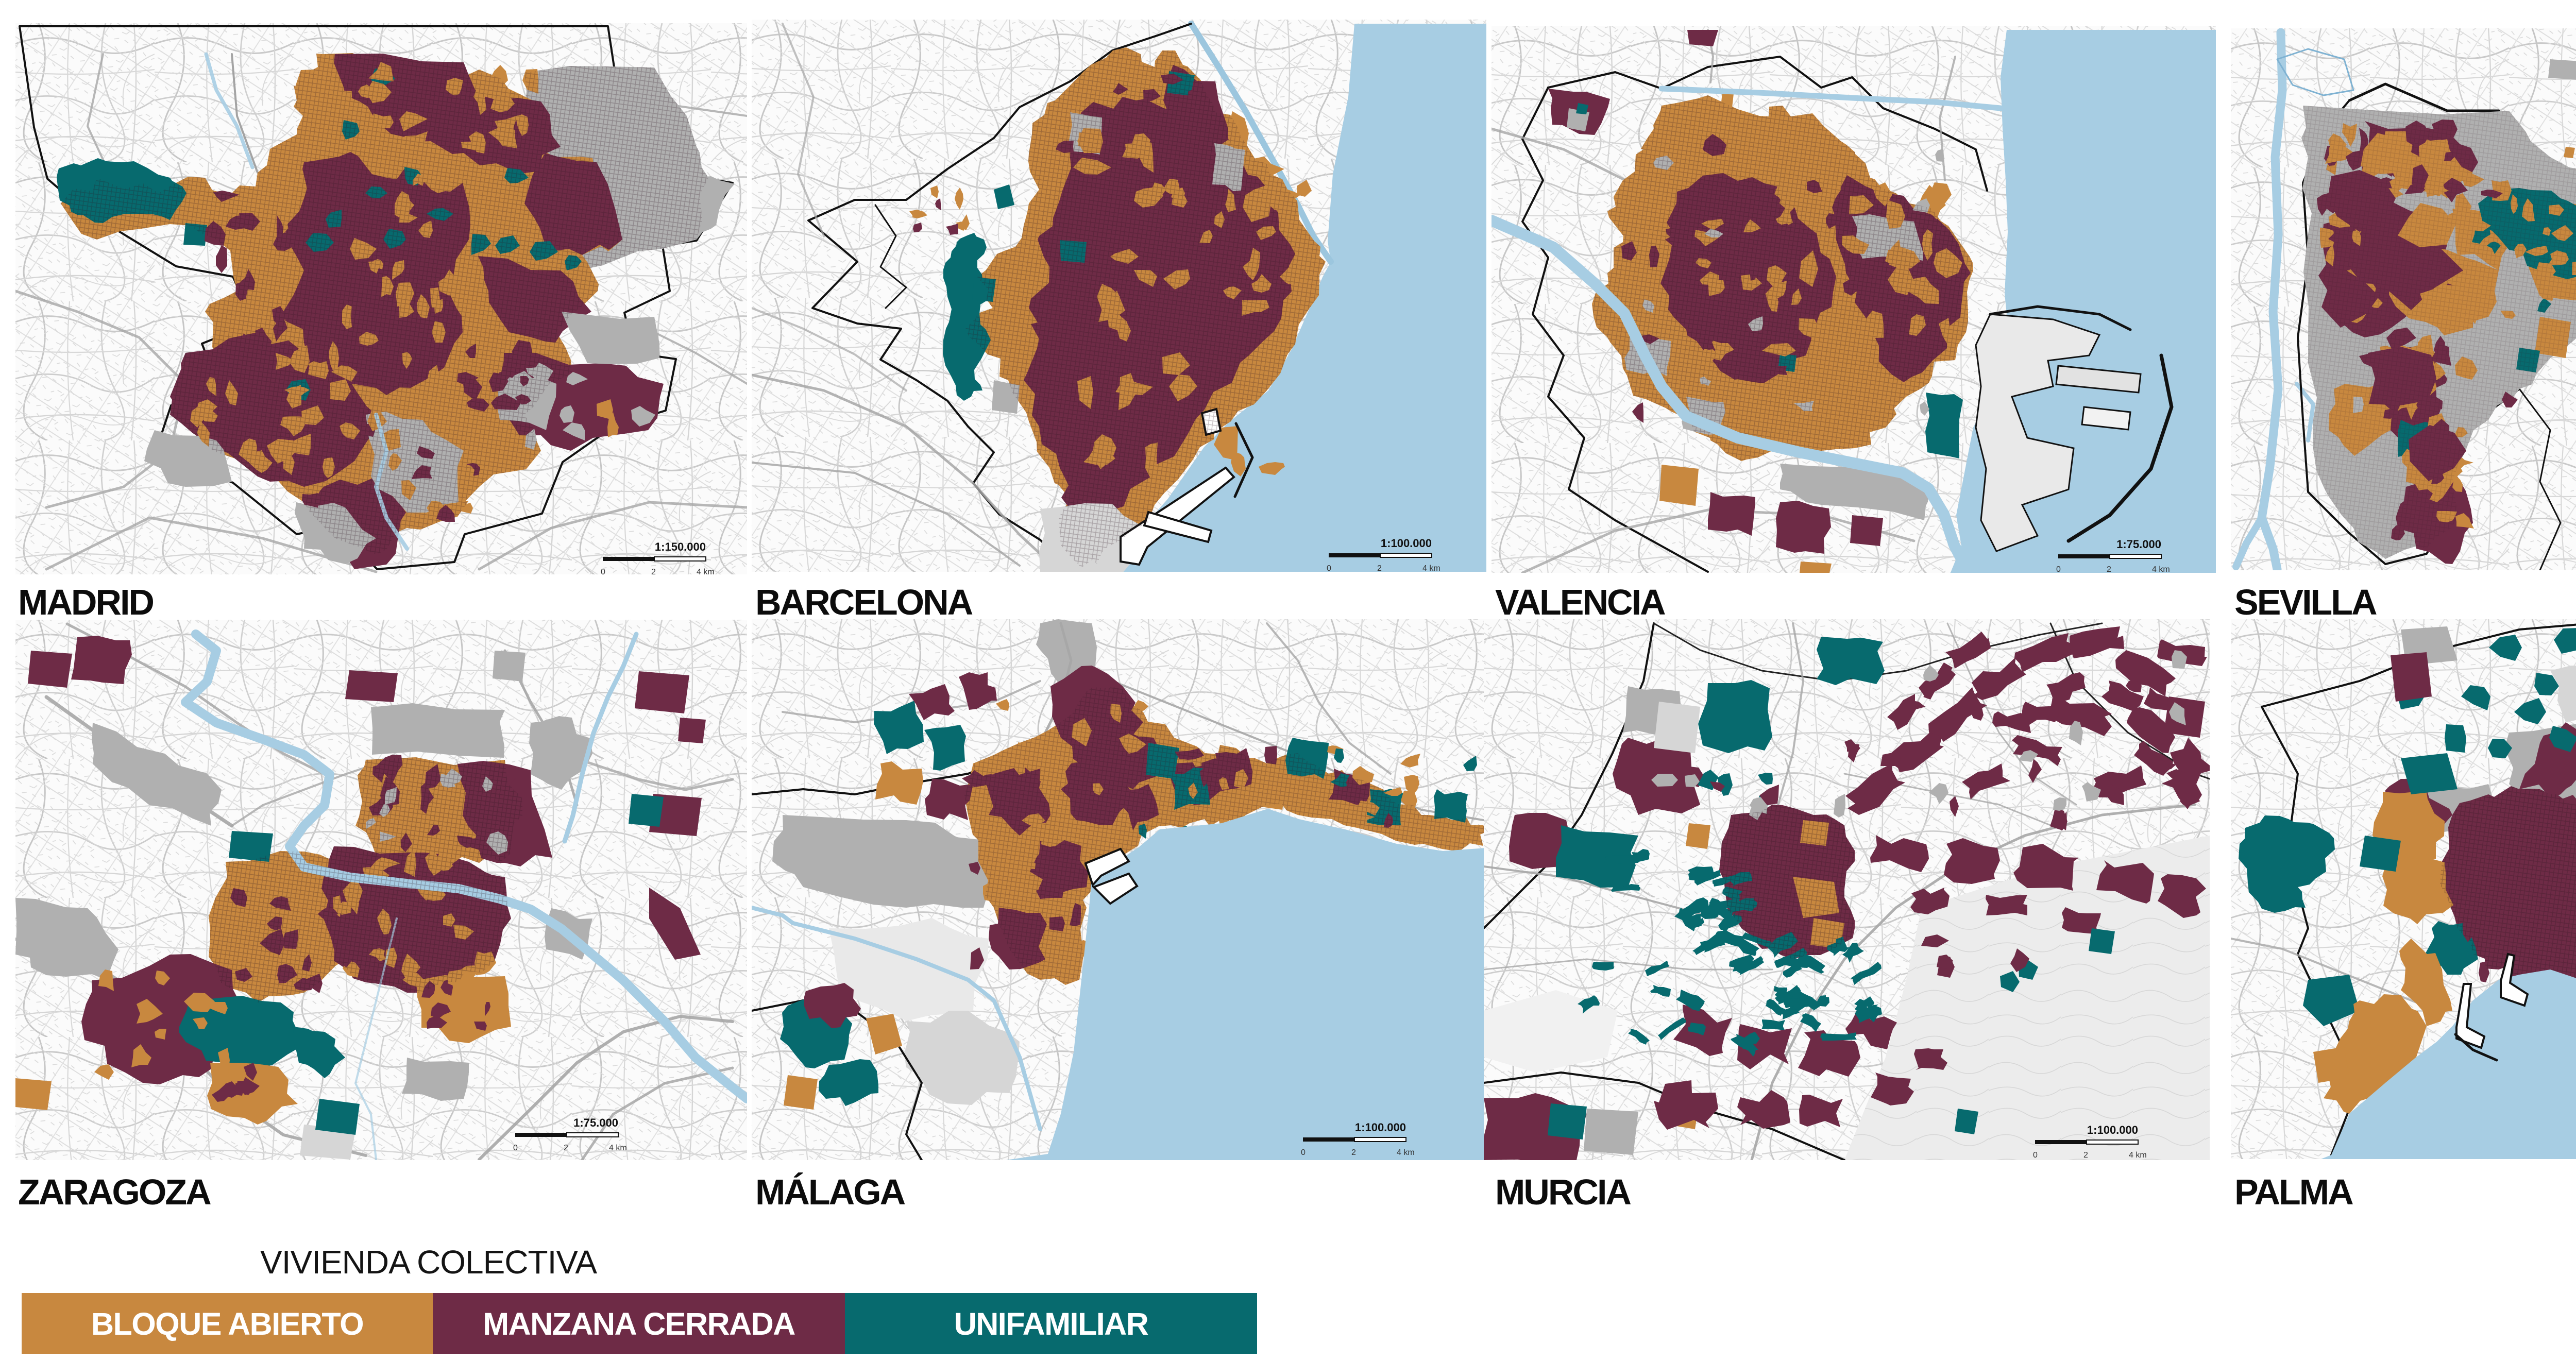 This screenshot has width=2576, height=1361. What do you see at coordinates (864, 602) in the screenshot?
I see `svg-text: BARCELONA` at bounding box center [864, 602].